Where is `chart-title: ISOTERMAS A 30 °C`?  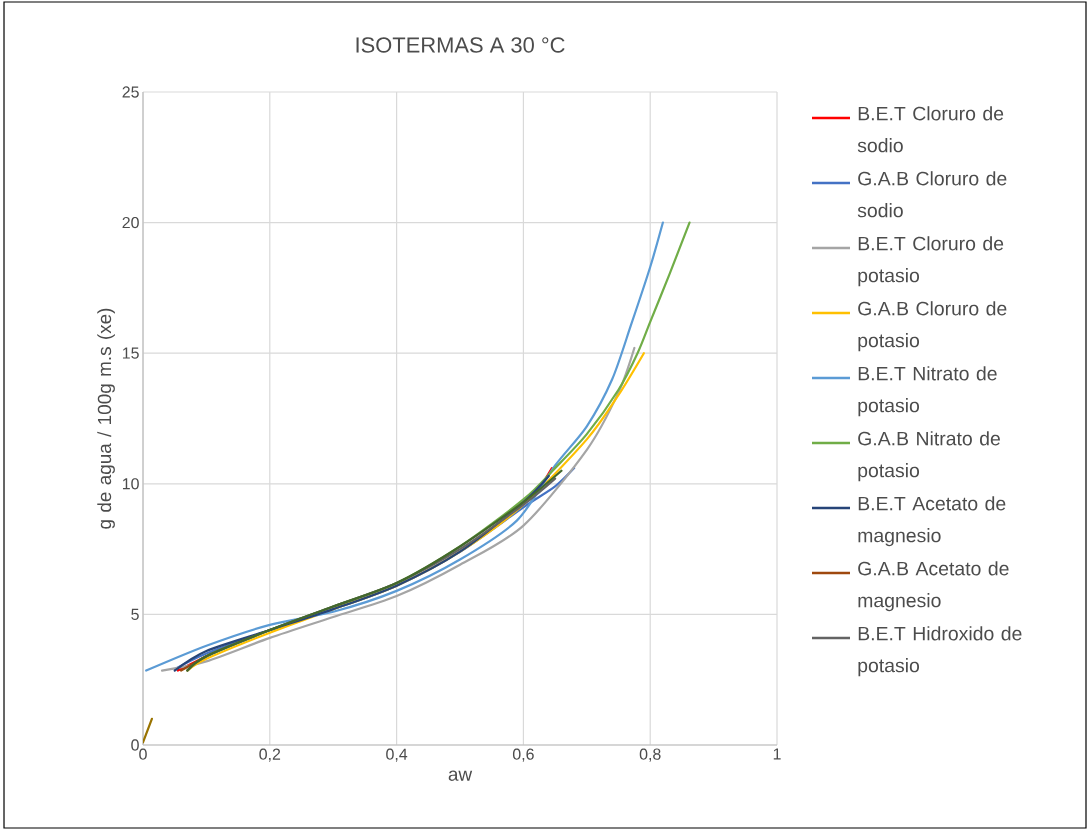 chart-title: ISOTERMAS A 30 °C is located at coordinates (460, 45).